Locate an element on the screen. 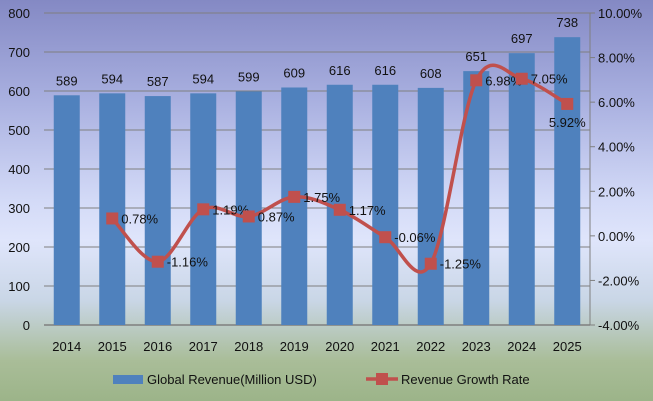 This screenshot has height=401, width=653. x-tick-label: 2020 is located at coordinates (339, 346).